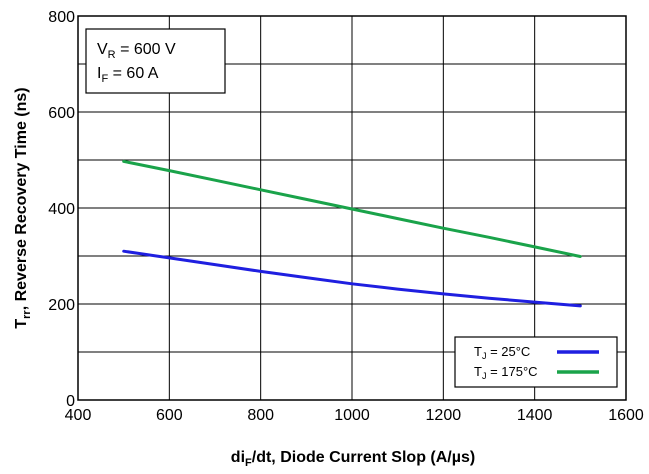  I want to click on y-tick-label: 400, so click(61, 209).